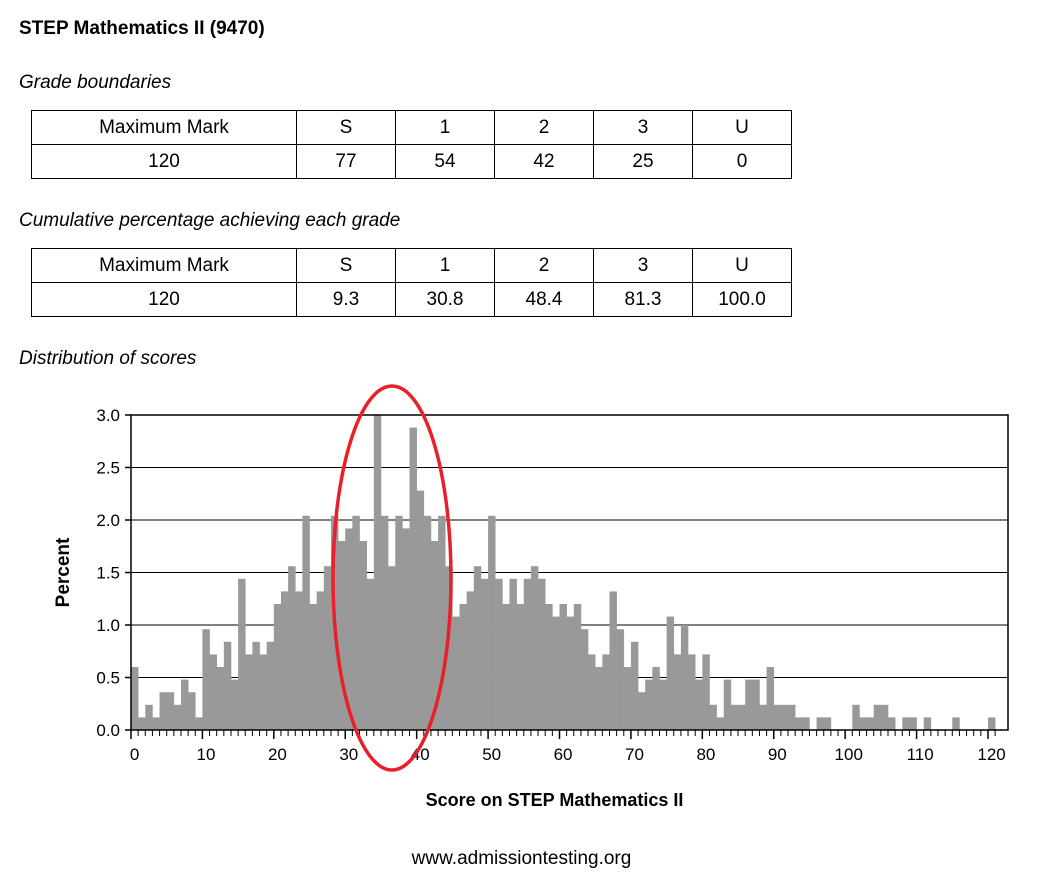 This screenshot has height=893, width=1043. I want to click on distribution-heading: Distribution of scores, so click(108, 358).